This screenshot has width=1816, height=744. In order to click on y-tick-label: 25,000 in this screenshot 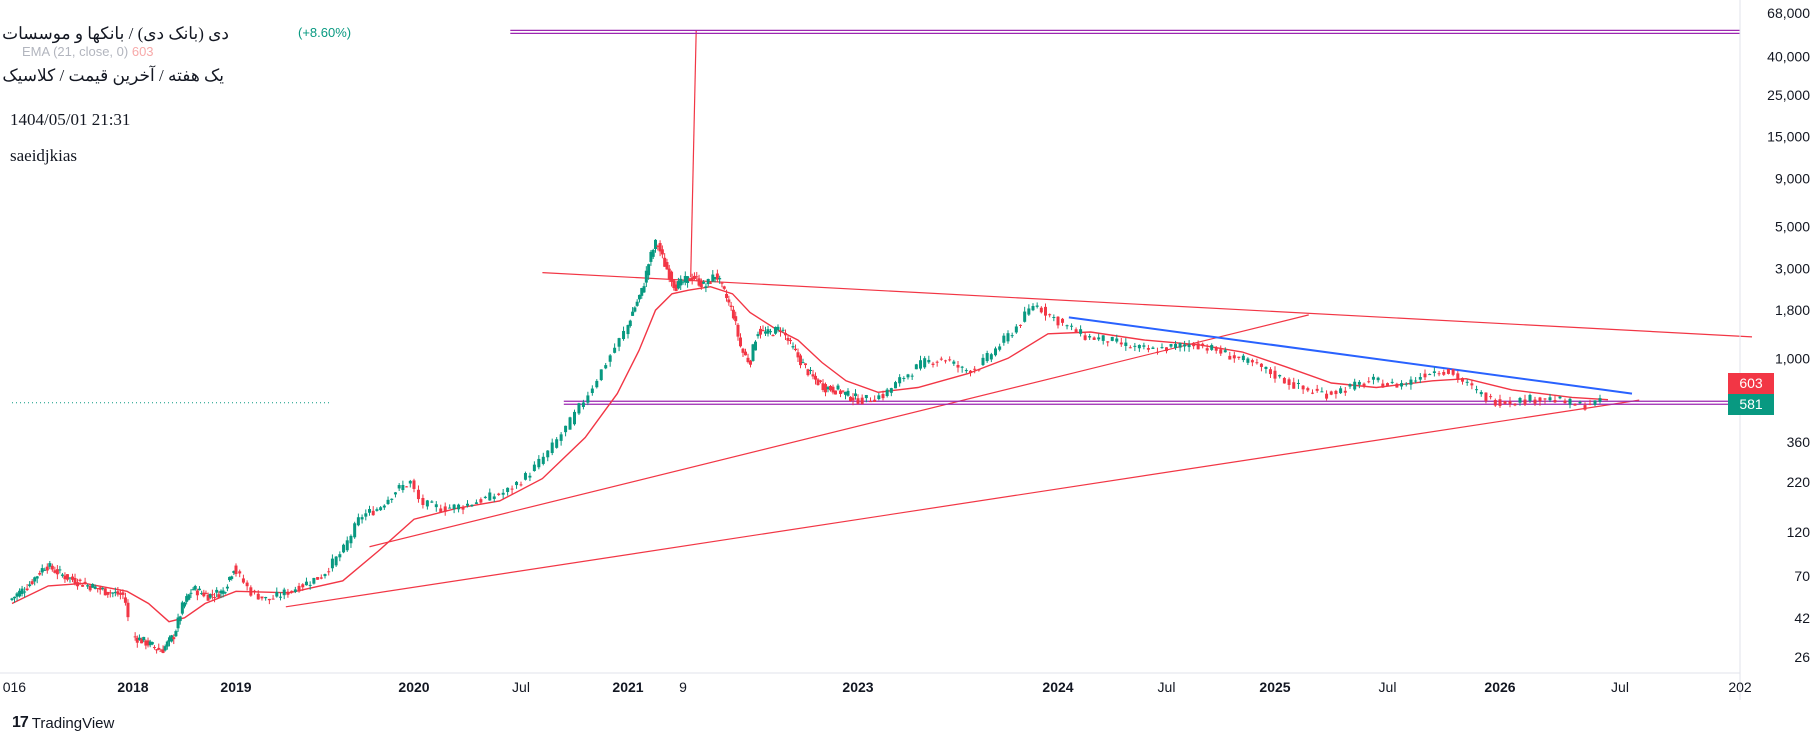, I will do `click(1788, 95)`.